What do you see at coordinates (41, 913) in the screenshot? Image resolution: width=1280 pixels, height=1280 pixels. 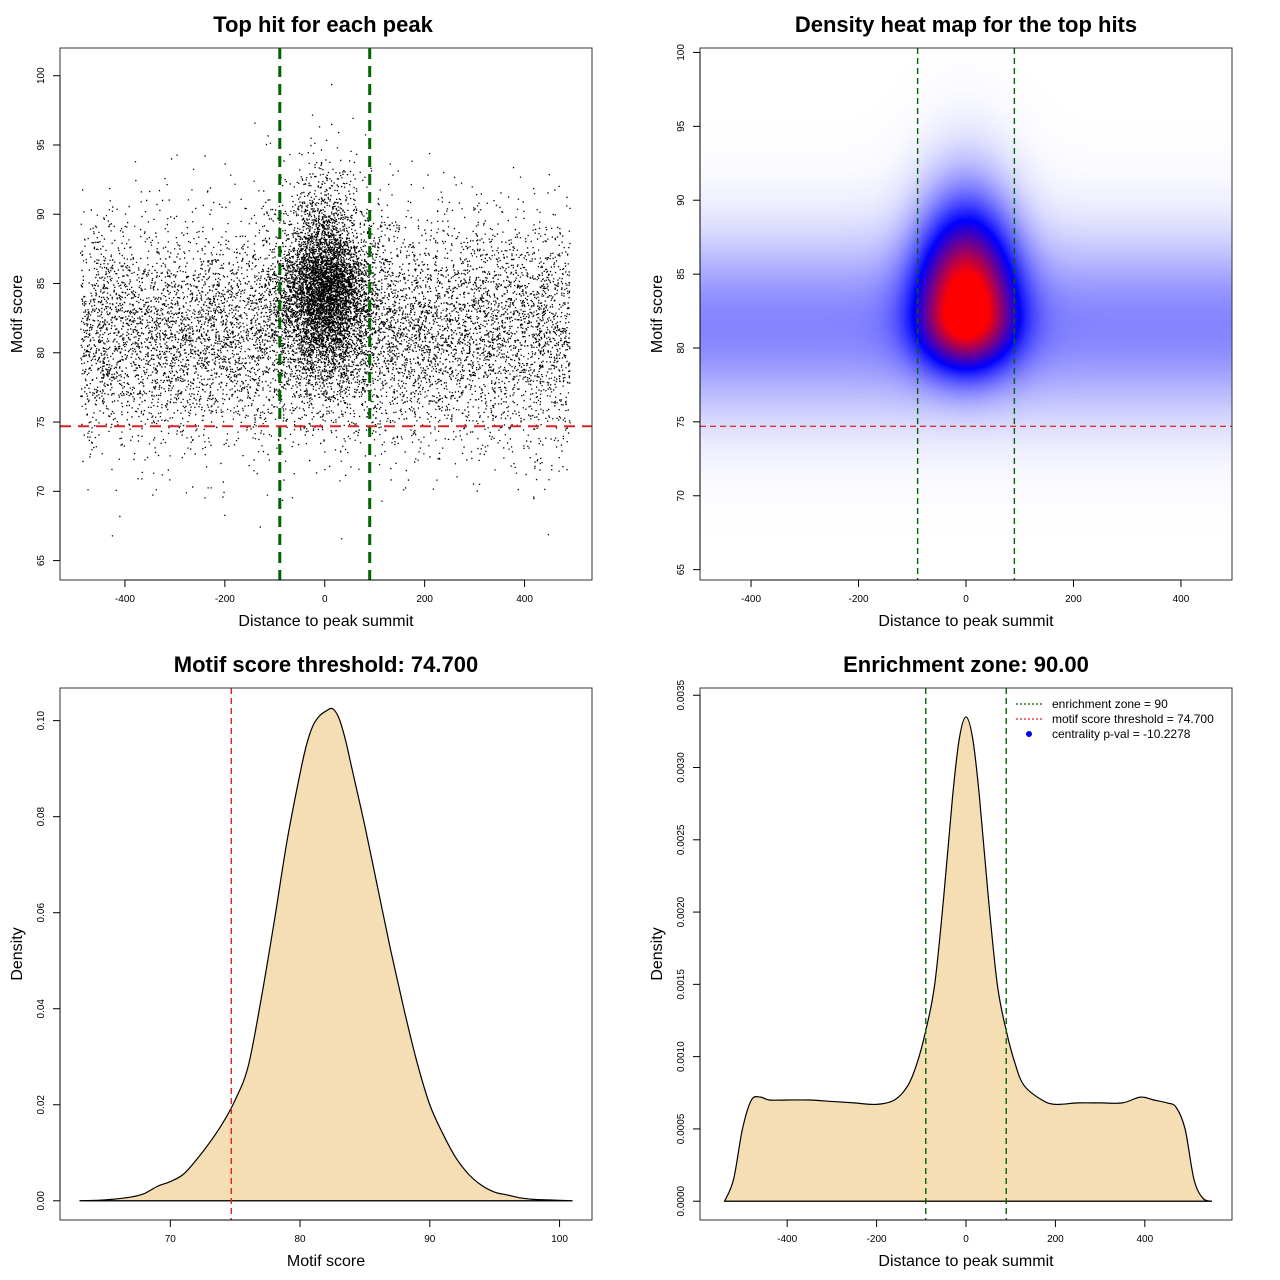 I see `y-tick-label: 0.06` at bounding box center [41, 913].